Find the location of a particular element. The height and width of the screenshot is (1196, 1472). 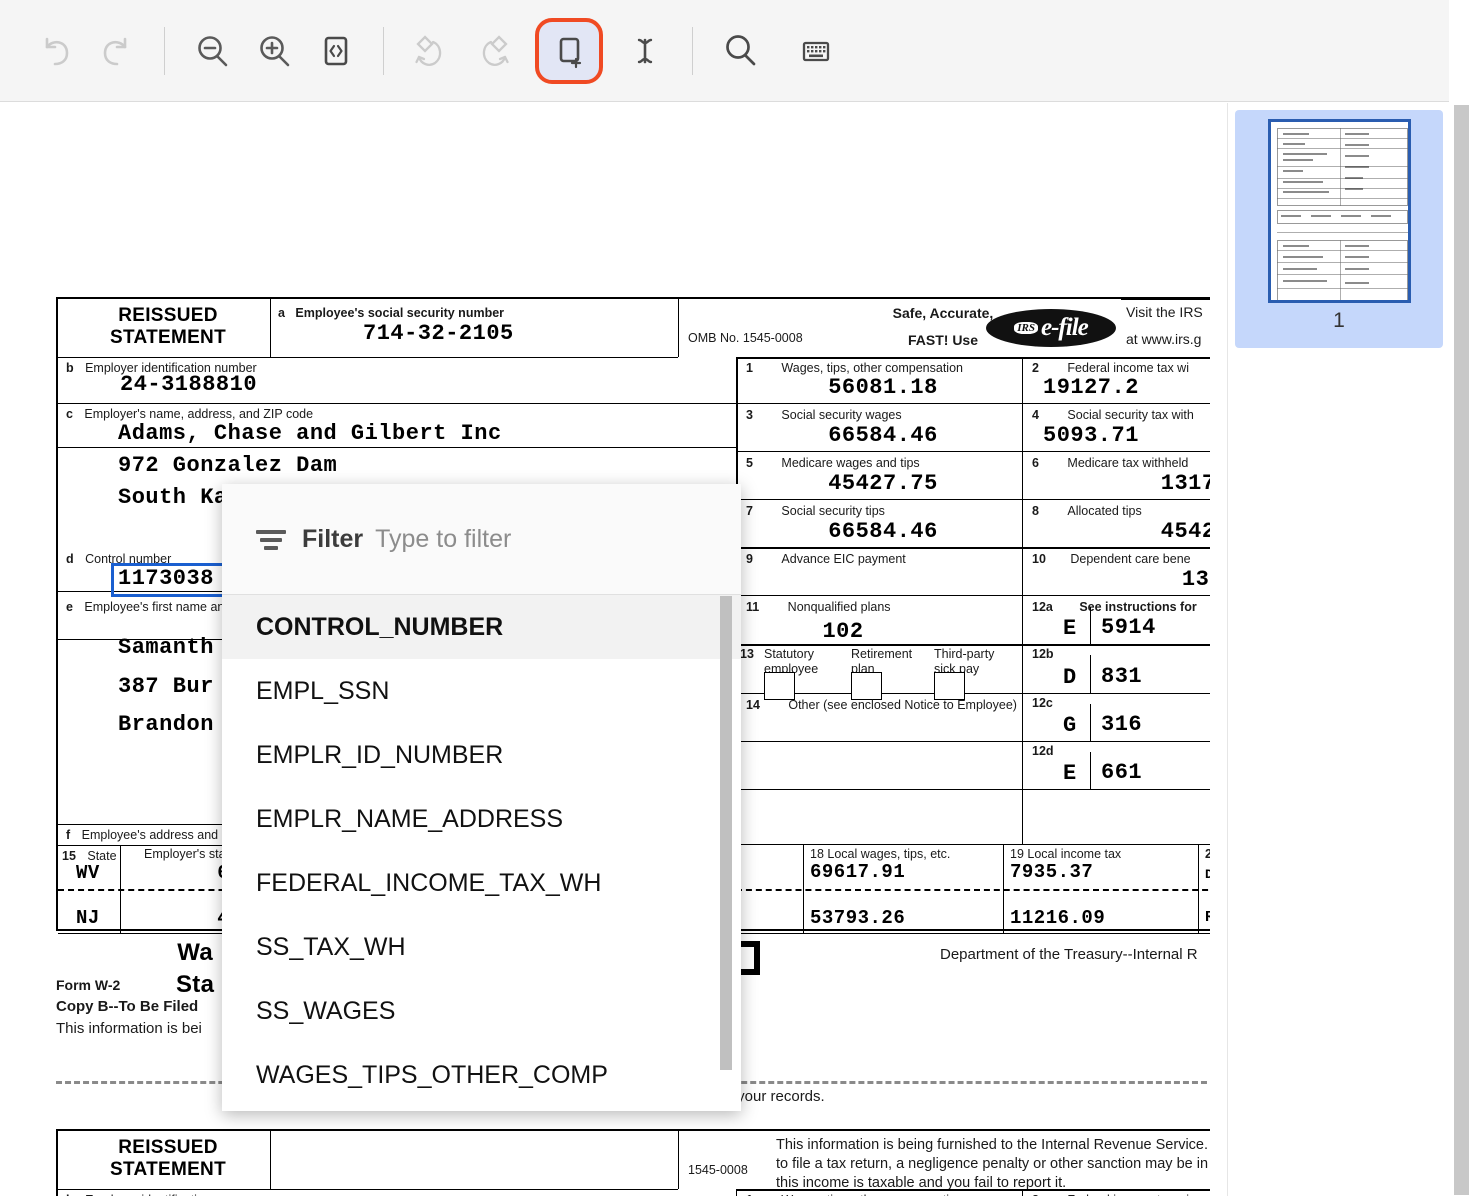

redo-button is located at coordinates (117, 51).